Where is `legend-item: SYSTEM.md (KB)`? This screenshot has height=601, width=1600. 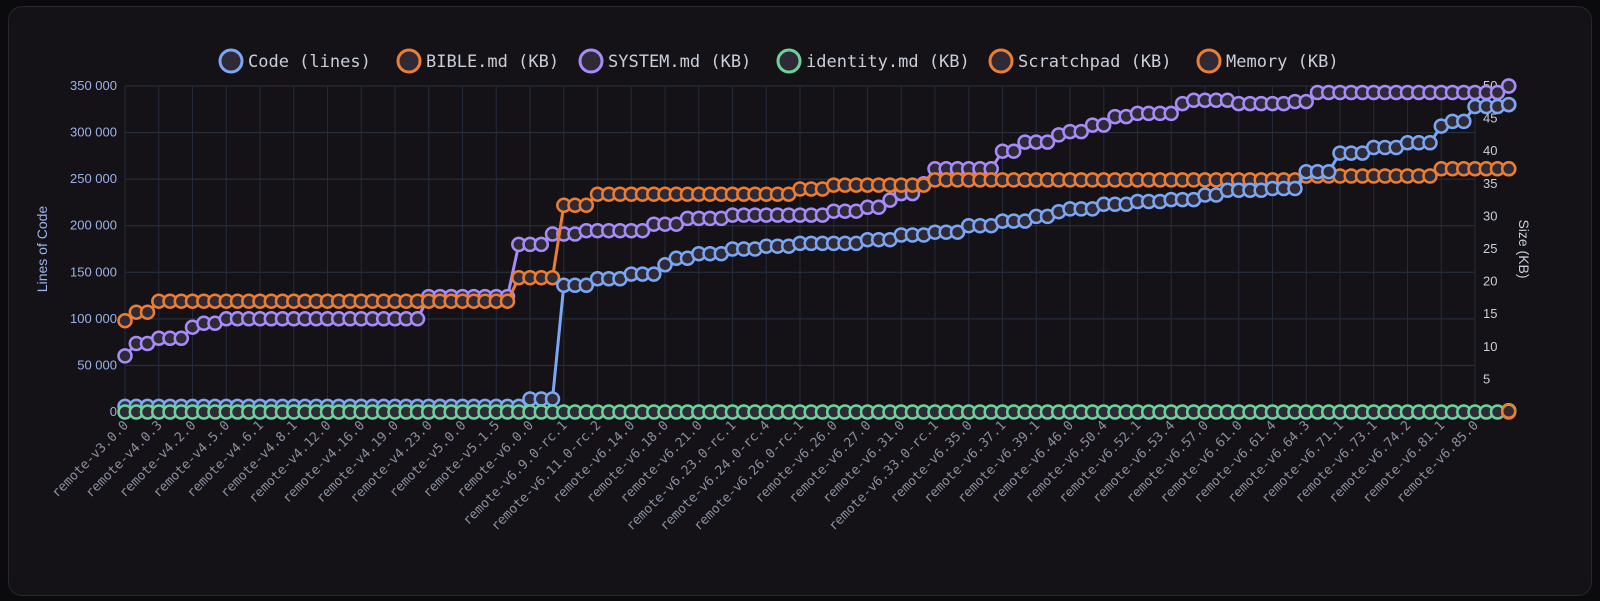 legend-item: SYSTEM.md (KB) is located at coordinates (664, 61).